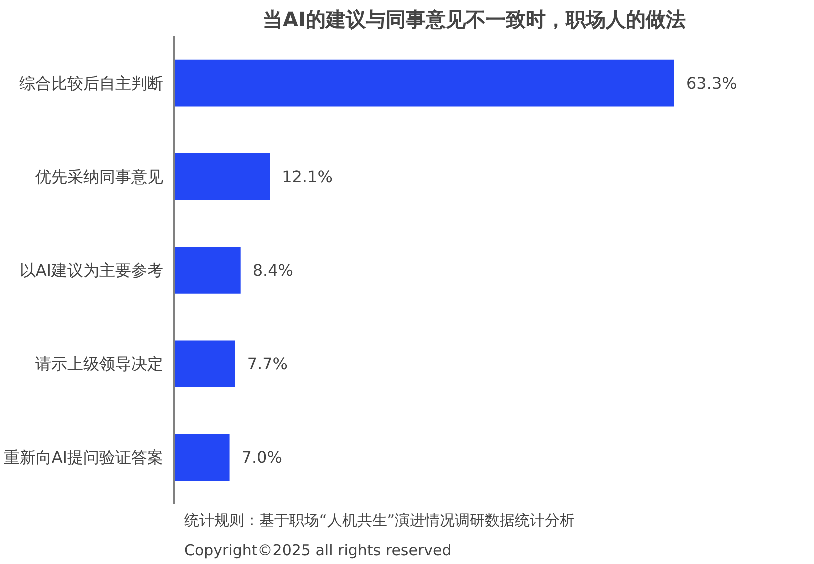 The image size is (814, 564). Describe the element at coordinates (92, 83) in the screenshot. I see `y-tick-label: 综合比较后自主判断` at that location.